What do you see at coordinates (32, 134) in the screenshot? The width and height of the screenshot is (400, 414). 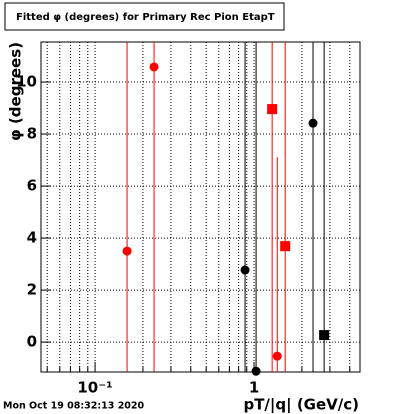 I see `y-tick-label: 8` at bounding box center [32, 134].